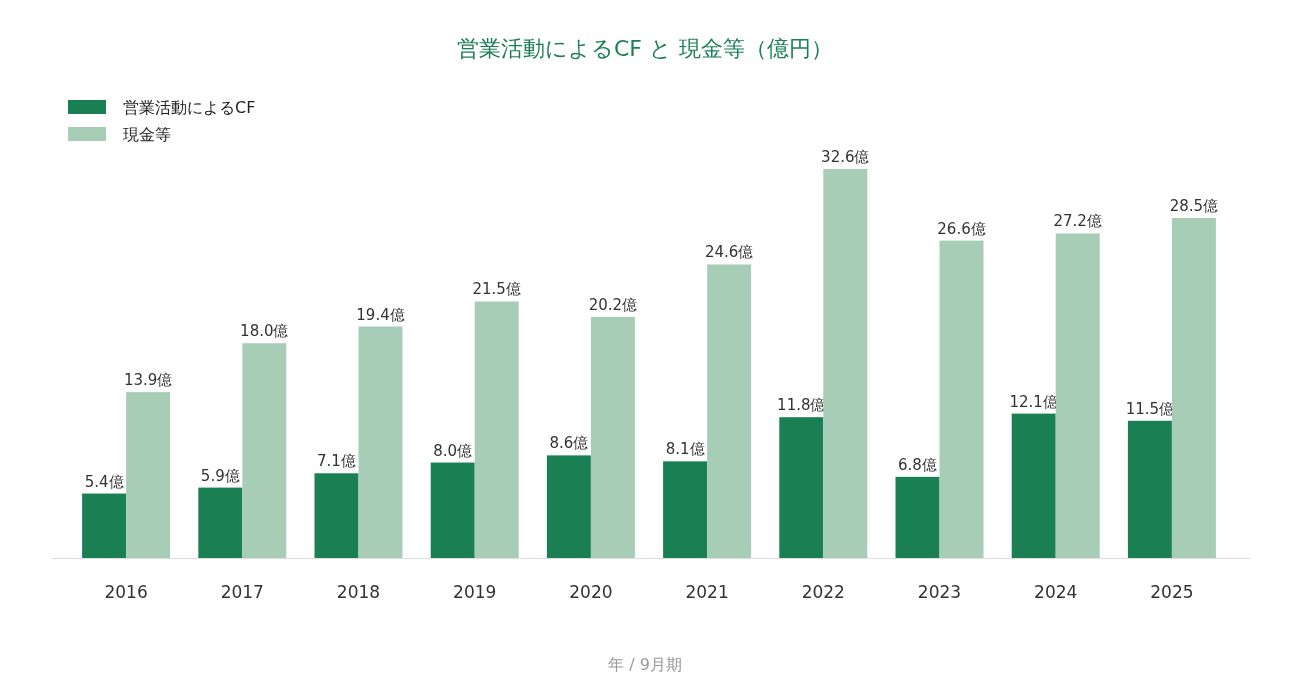  I want to click on x-tick-label: 2021, so click(707, 592).